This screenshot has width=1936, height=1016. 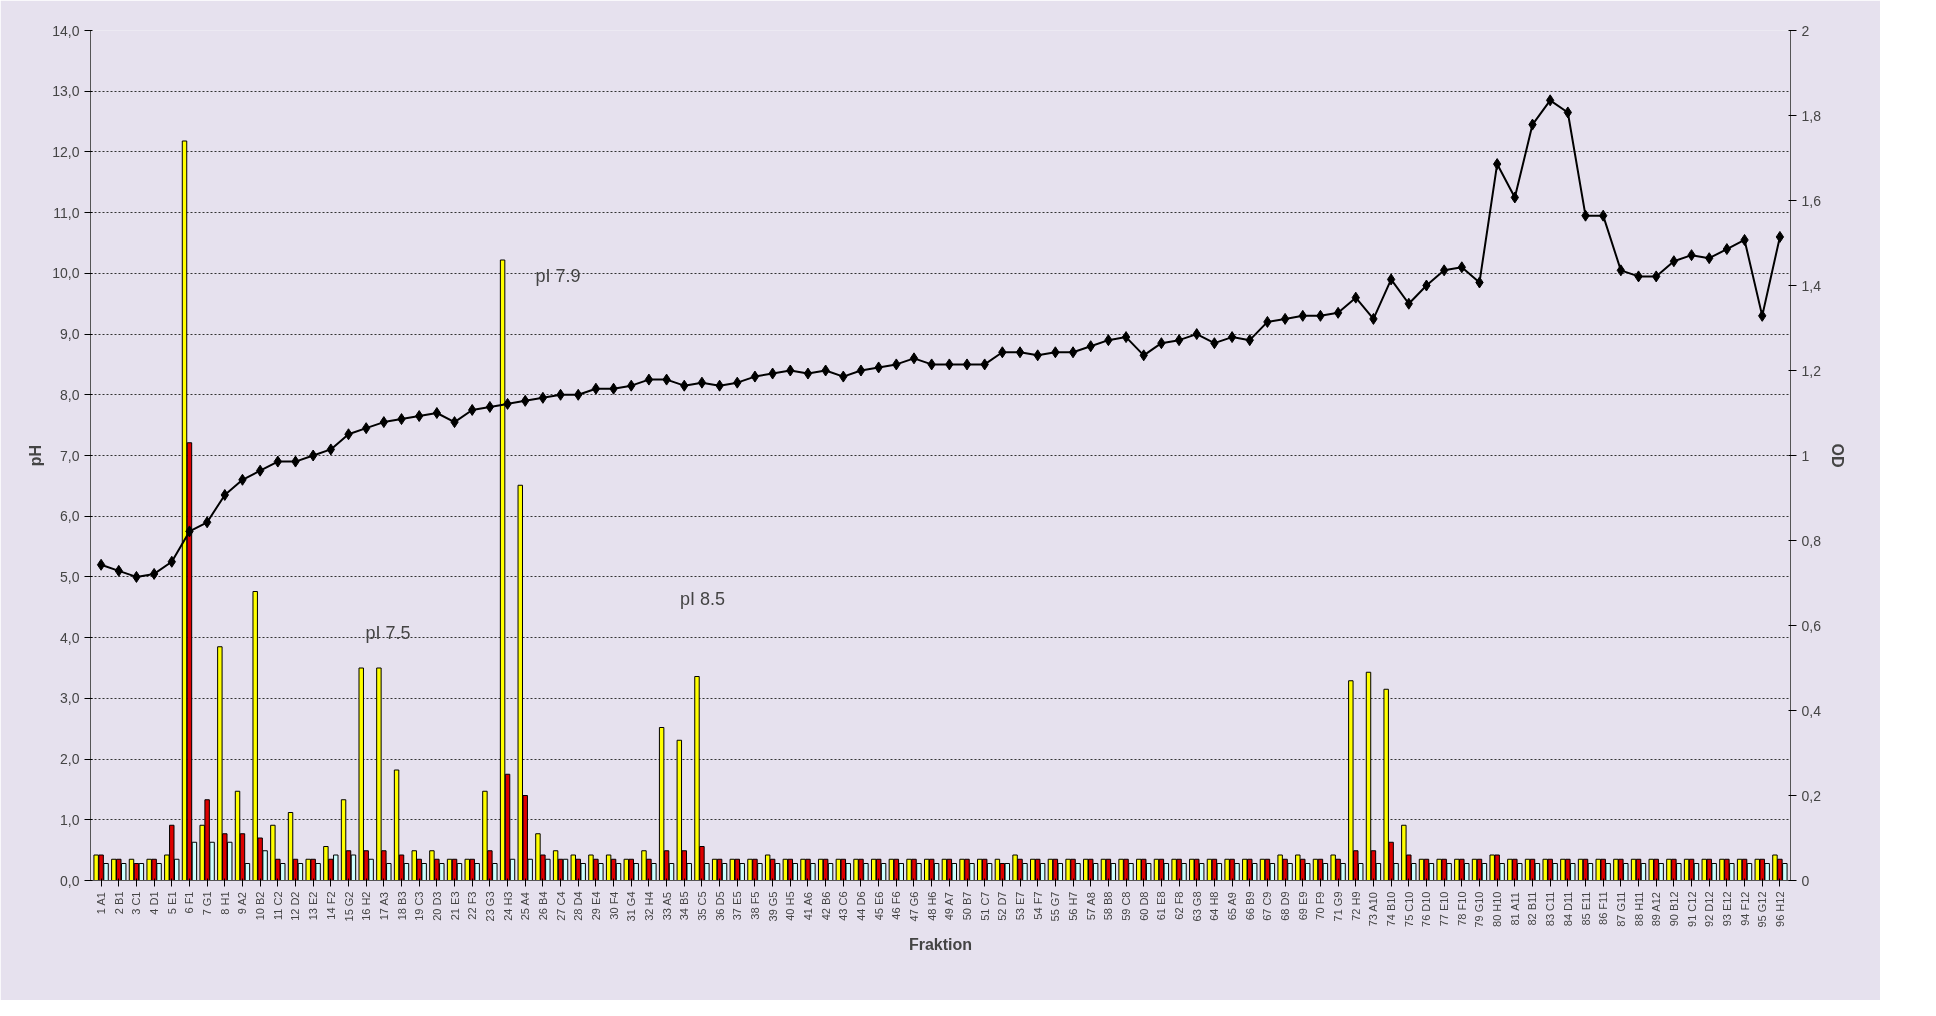 What do you see at coordinates (348, 906) in the screenshot?
I see `x-tick-label: 15 G2` at bounding box center [348, 906].